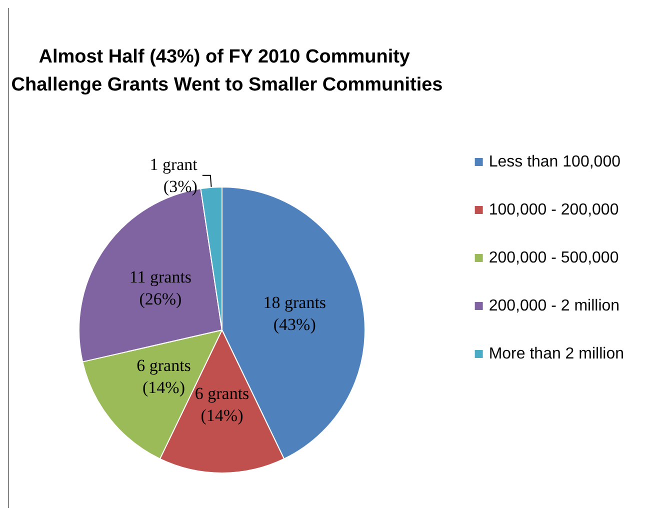 The image size is (658, 516). What do you see at coordinates (174, 175) in the screenshot?
I see `data-label: 1 grant (3%)` at bounding box center [174, 175].